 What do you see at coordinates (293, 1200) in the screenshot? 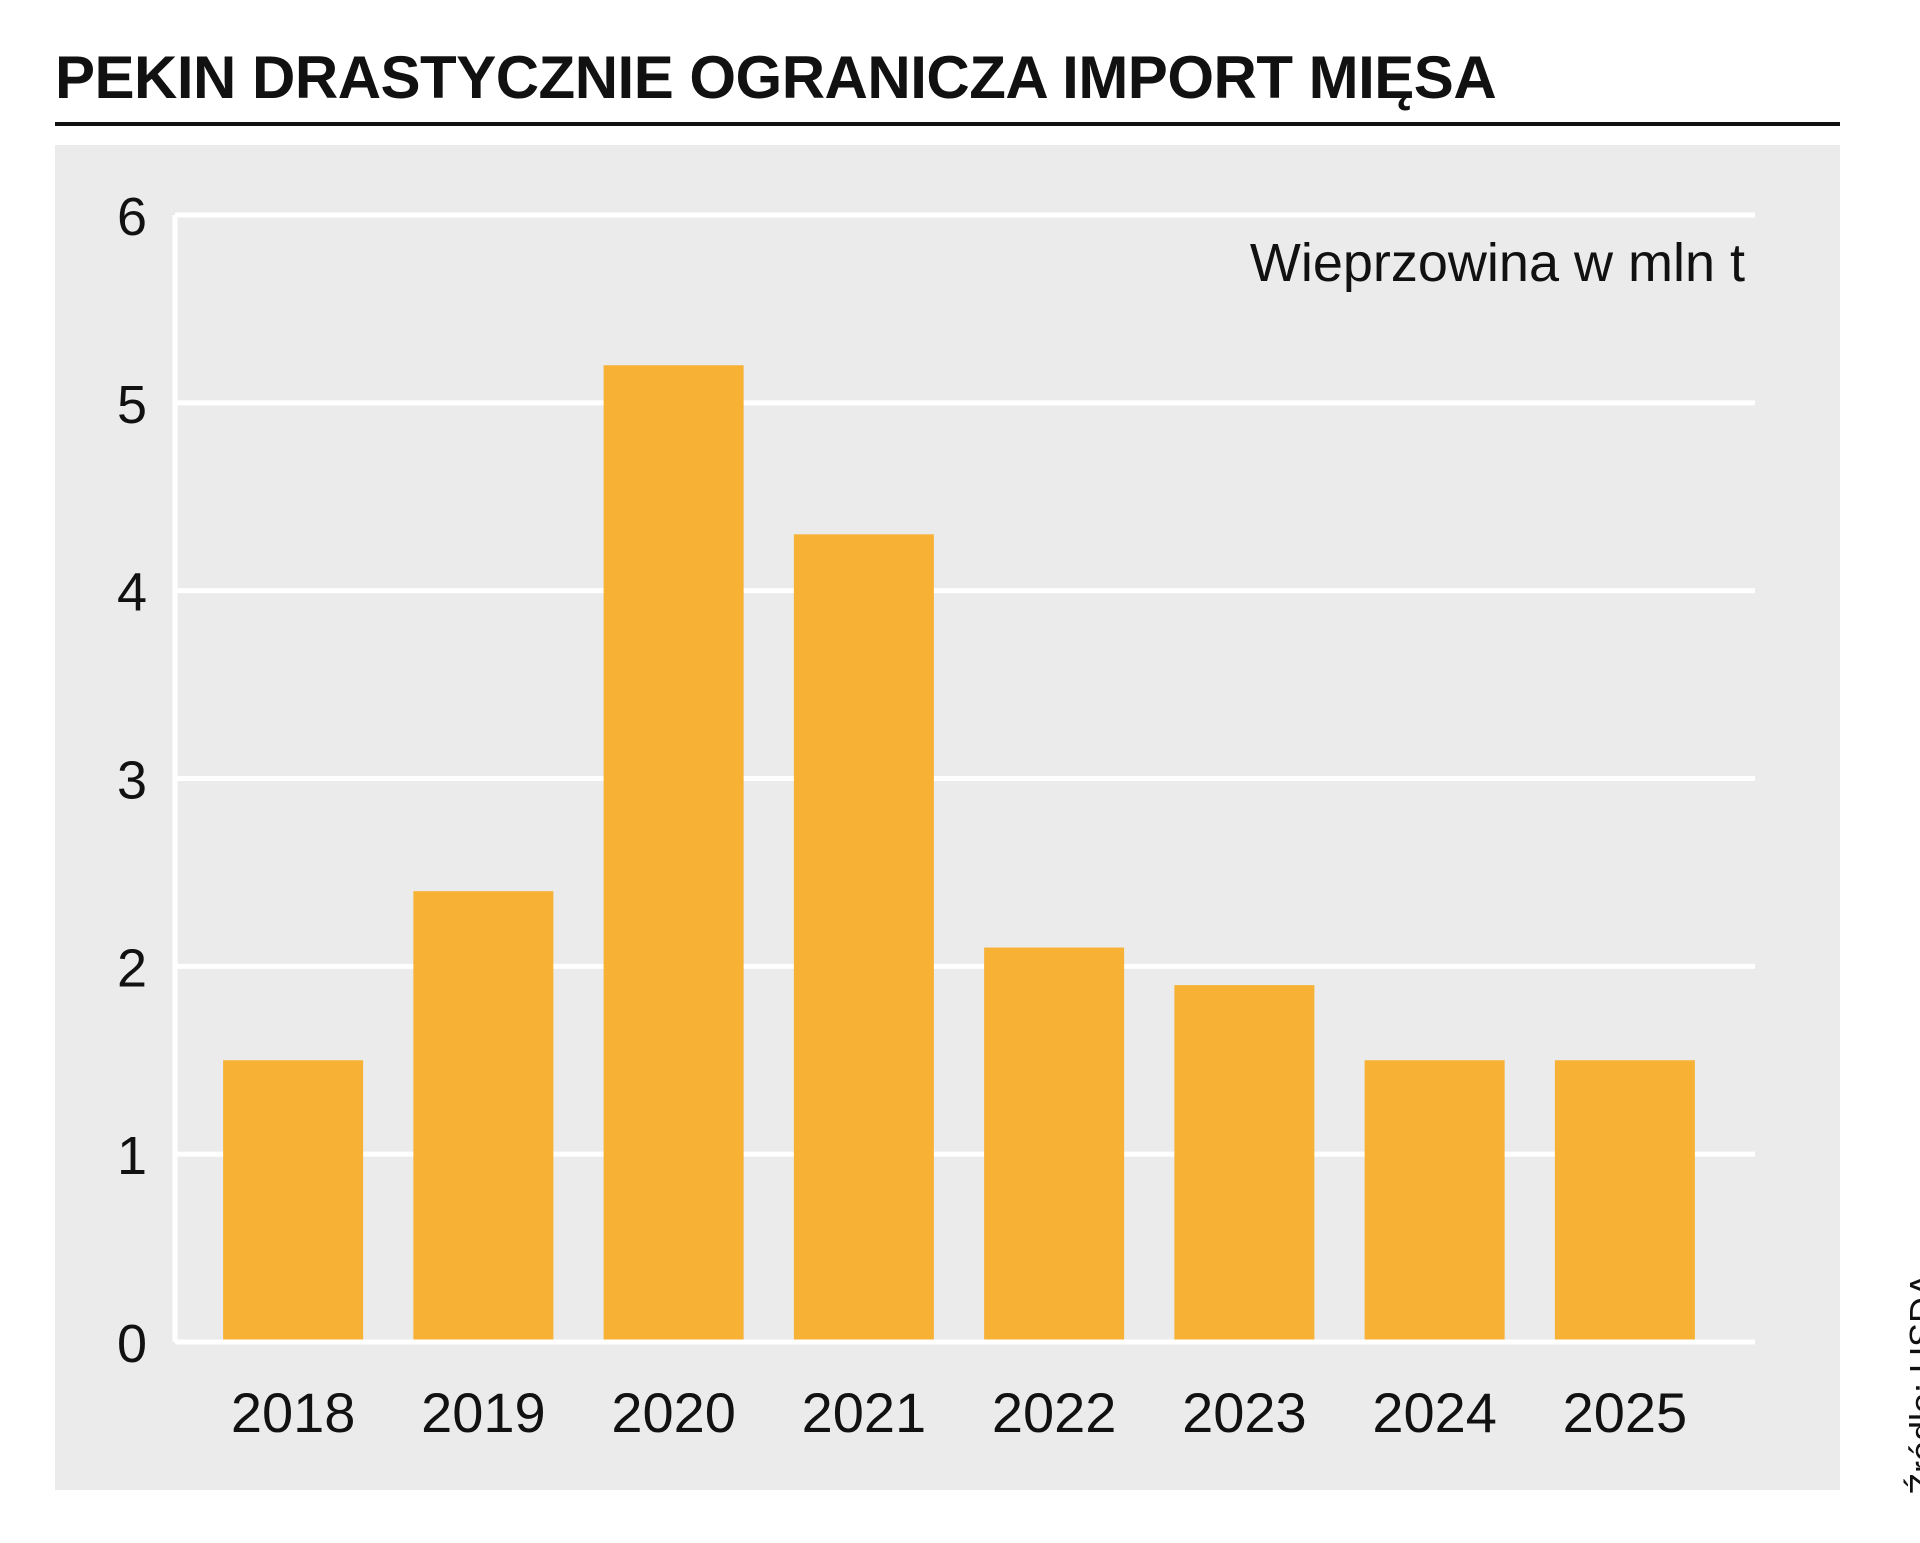
I see `bar-2018` at bounding box center [293, 1200].